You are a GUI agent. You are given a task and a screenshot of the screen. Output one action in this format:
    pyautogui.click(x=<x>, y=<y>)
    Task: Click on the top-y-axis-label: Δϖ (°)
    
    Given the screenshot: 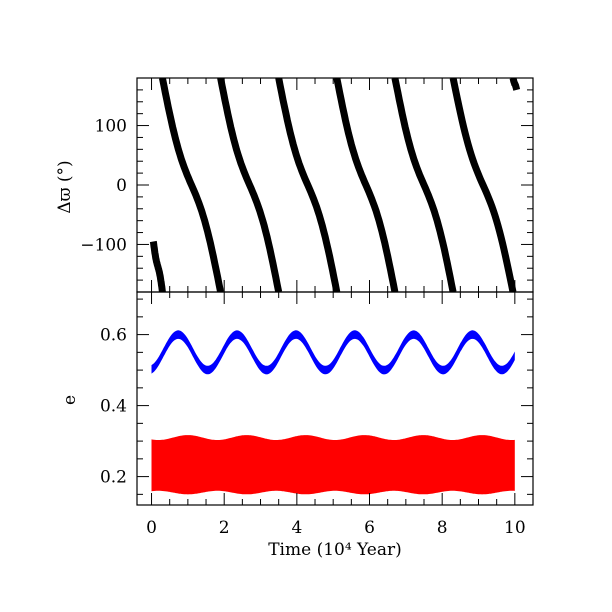 What is the action you would take?
    pyautogui.click(x=65, y=186)
    